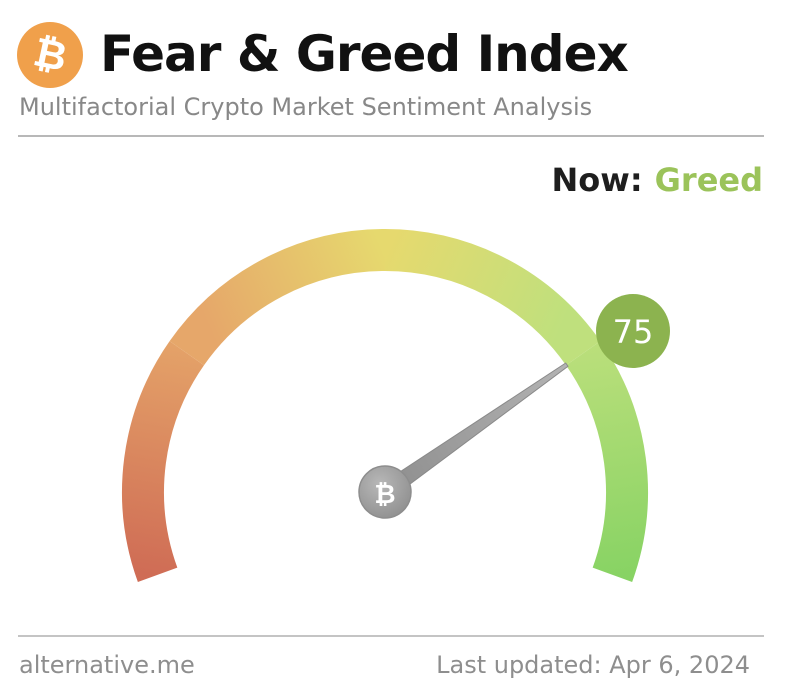  What do you see at coordinates (391, 636) in the screenshot?
I see `footer-divider` at bounding box center [391, 636].